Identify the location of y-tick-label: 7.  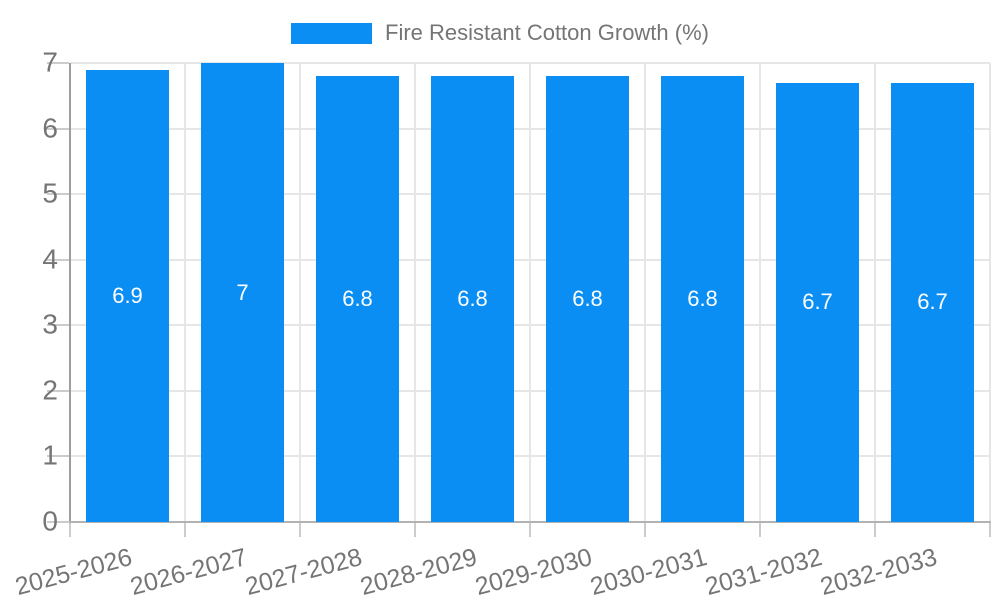
(50, 62).